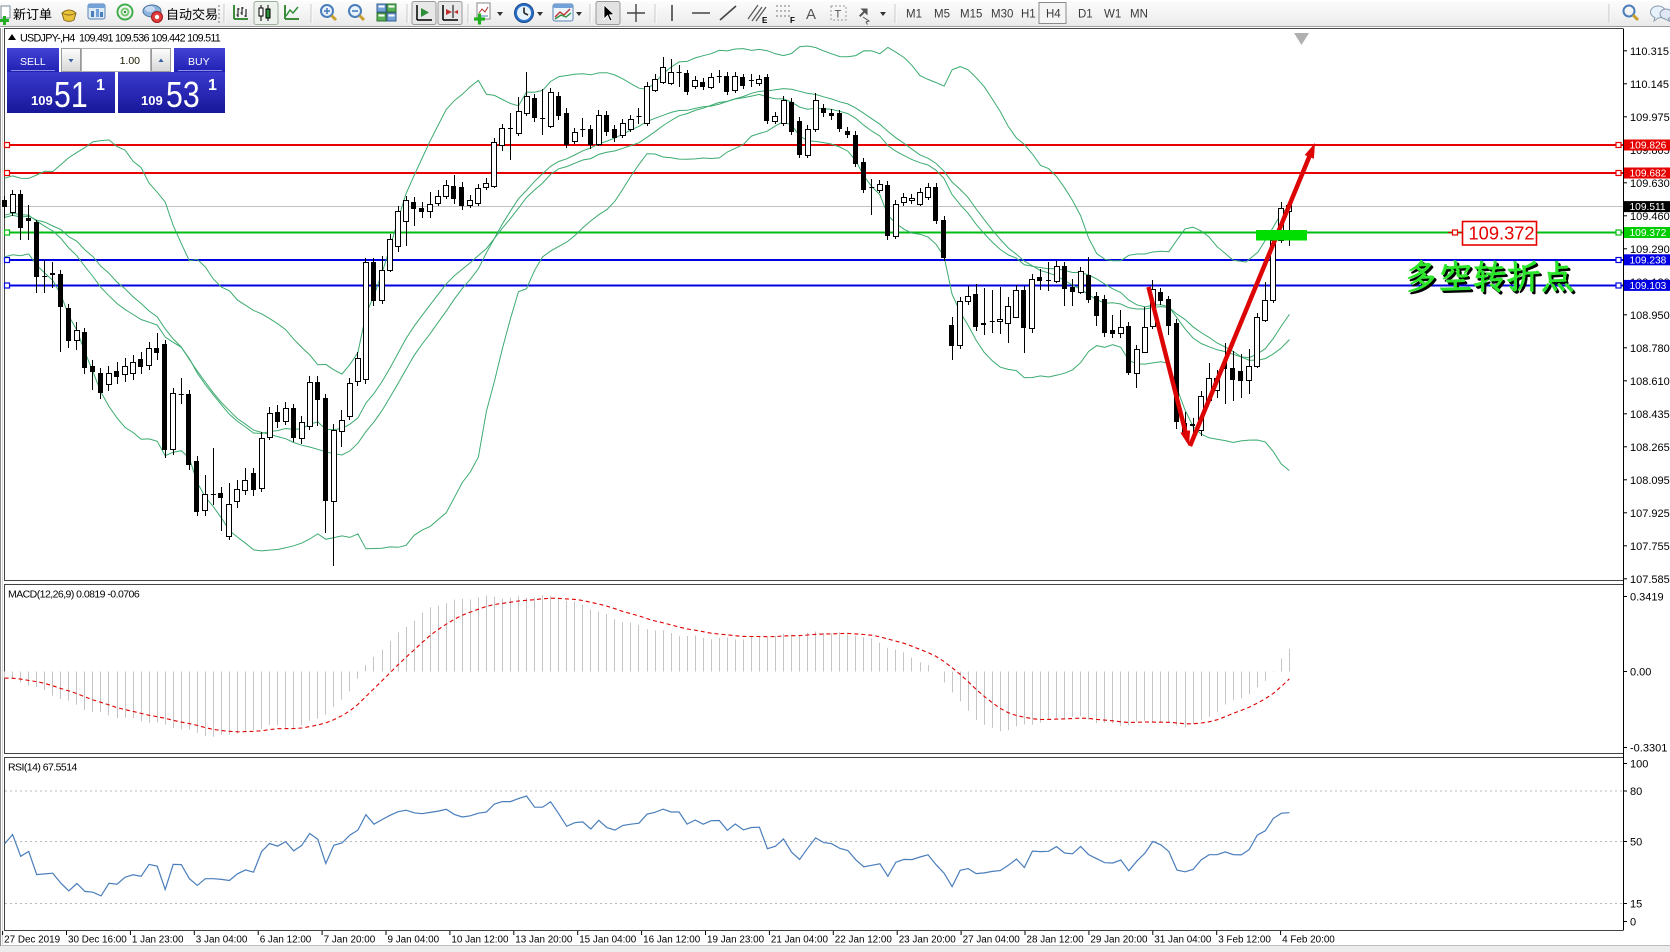 The image size is (1670, 952). Describe the element at coordinates (350, 940) in the screenshot. I see `svg-text: 7 Jan 20:00` at that location.